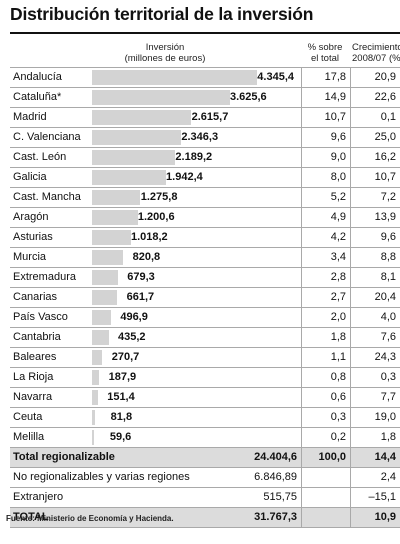 Image resolution: width=400 pixels, height=544 pixels. I want to click on region-label: Cast. Mancha, so click(47, 197).